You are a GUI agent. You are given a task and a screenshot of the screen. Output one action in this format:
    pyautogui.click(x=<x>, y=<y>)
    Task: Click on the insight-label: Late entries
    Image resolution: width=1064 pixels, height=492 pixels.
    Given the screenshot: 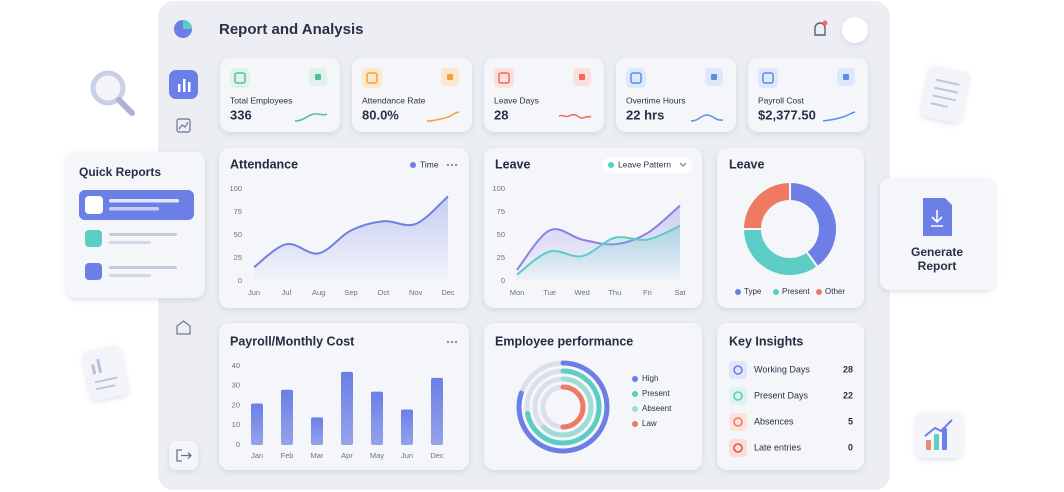 What is the action you would take?
    pyautogui.click(x=778, y=447)
    